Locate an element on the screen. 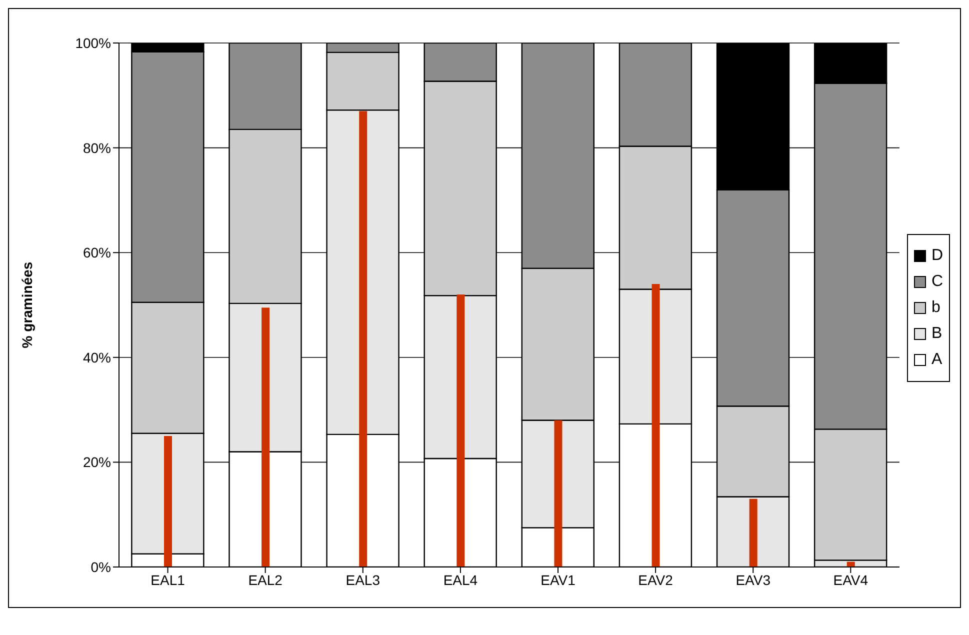 The width and height of the screenshot is (969, 635). x-tick-label: EAV3 is located at coordinates (753, 580).